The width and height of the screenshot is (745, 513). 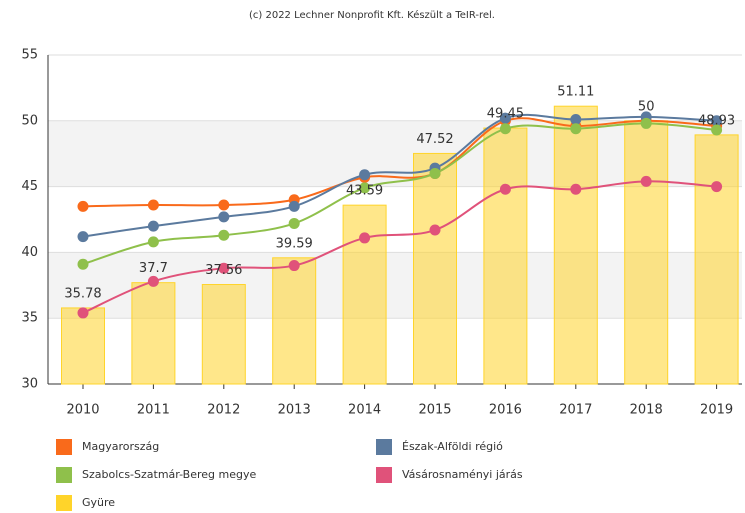 I want to click on x-tick-label: 2012, so click(x=223, y=410).